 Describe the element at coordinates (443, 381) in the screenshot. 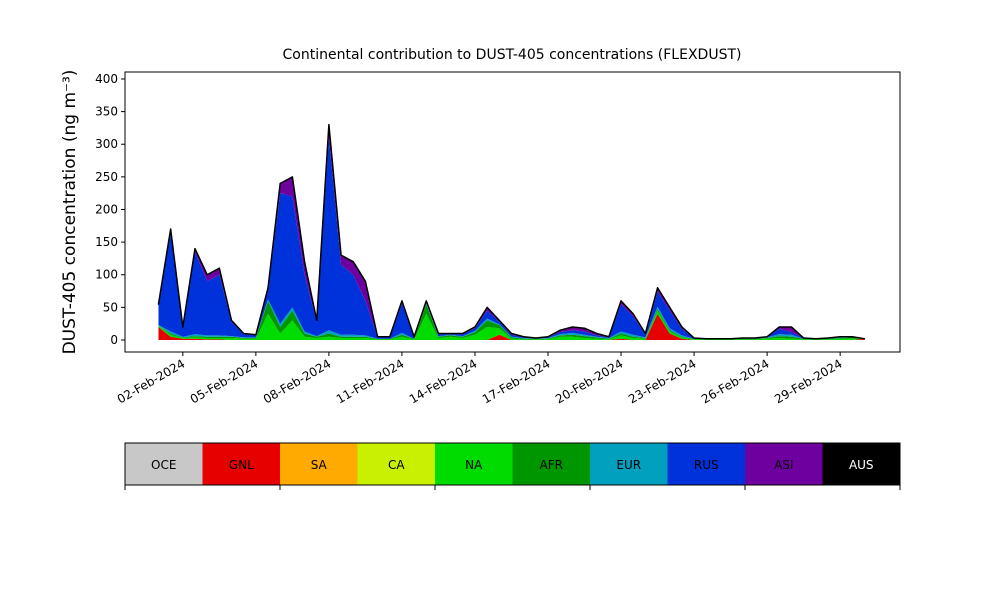

I see `x-tick-label: 14-Feb-2024` at that location.